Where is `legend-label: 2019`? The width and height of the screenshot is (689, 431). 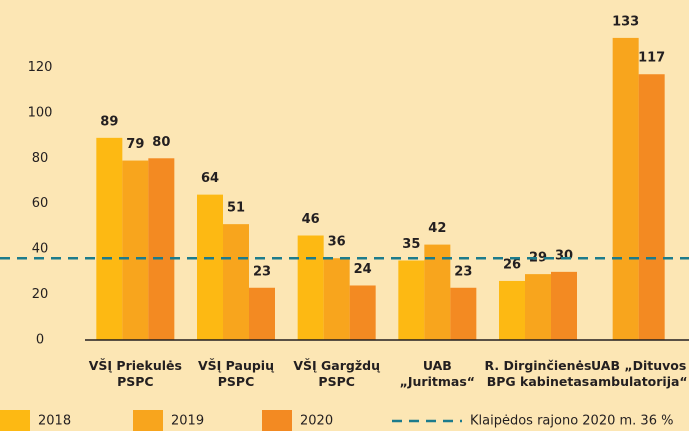
legend-label: 2019 is located at coordinates (187, 421).